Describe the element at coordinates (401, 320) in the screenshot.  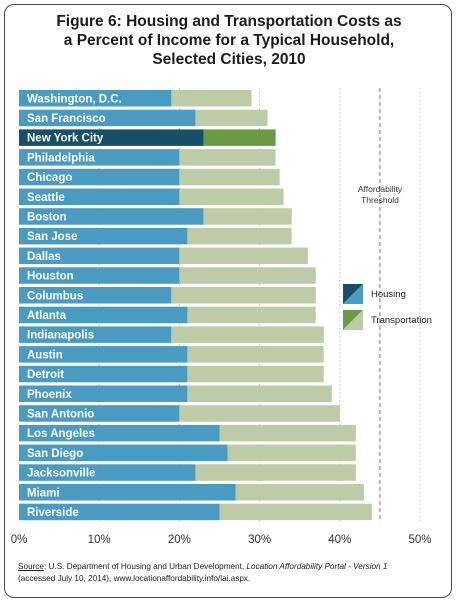
I see `legend-transportation-label: Transportation` at that location.